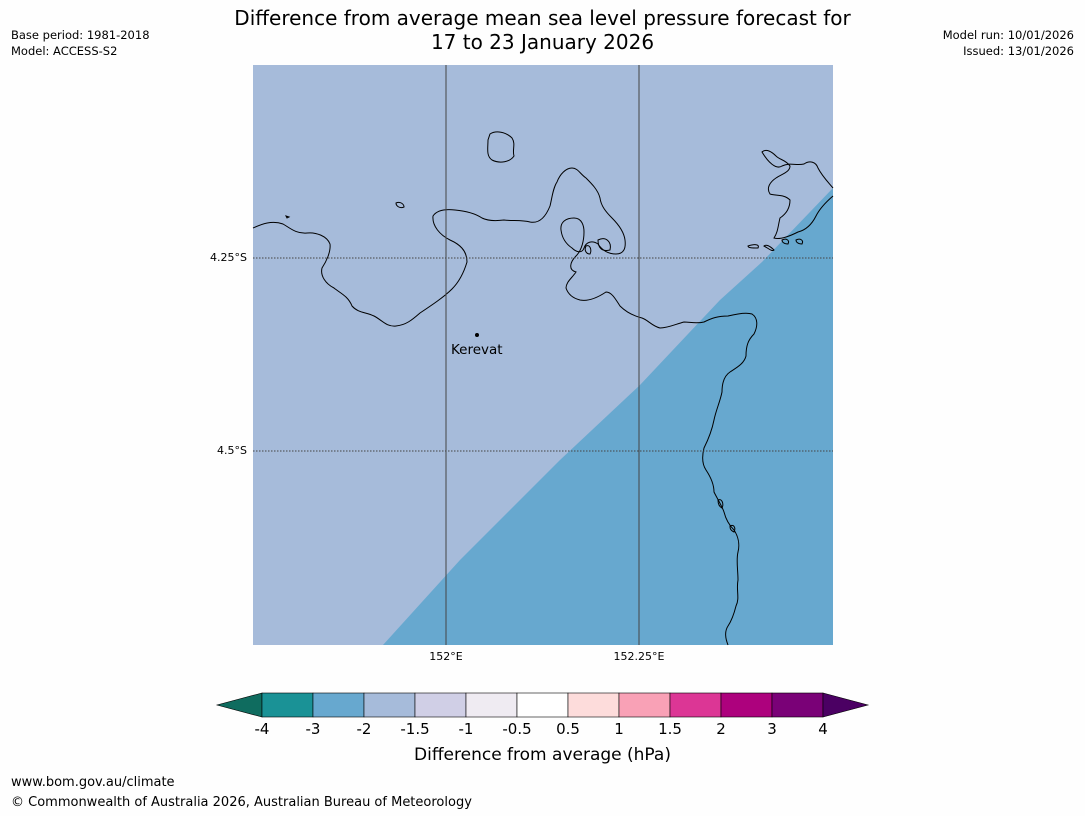  What do you see at coordinates (1018, 51) in the screenshot?
I see `issued-label: Issued: 13/01/2026` at bounding box center [1018, 51].